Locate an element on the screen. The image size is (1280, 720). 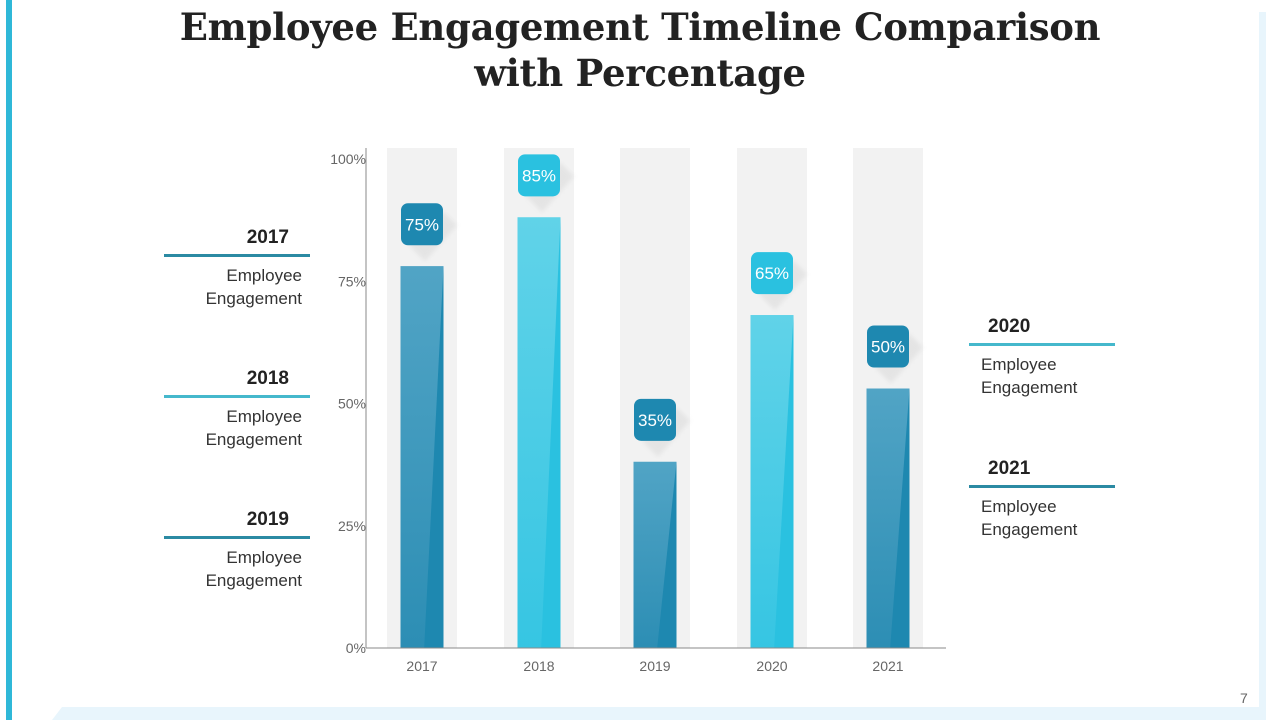
data-label: 85% is located at coordinates (539, 175).